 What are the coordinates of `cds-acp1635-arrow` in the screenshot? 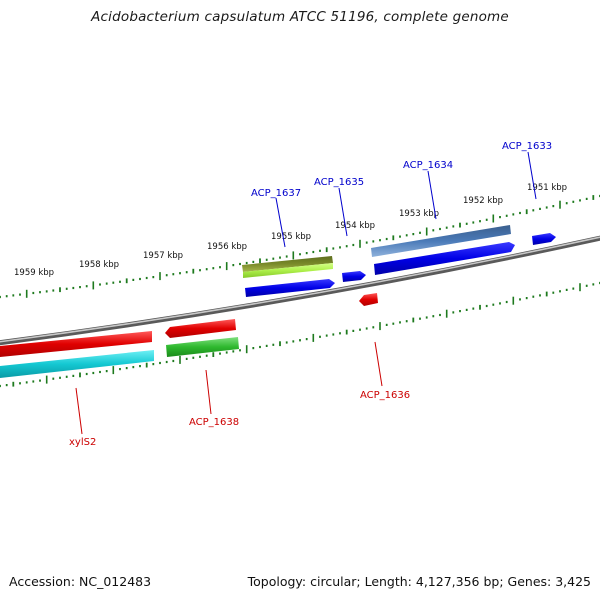 It's located at (354, 276).